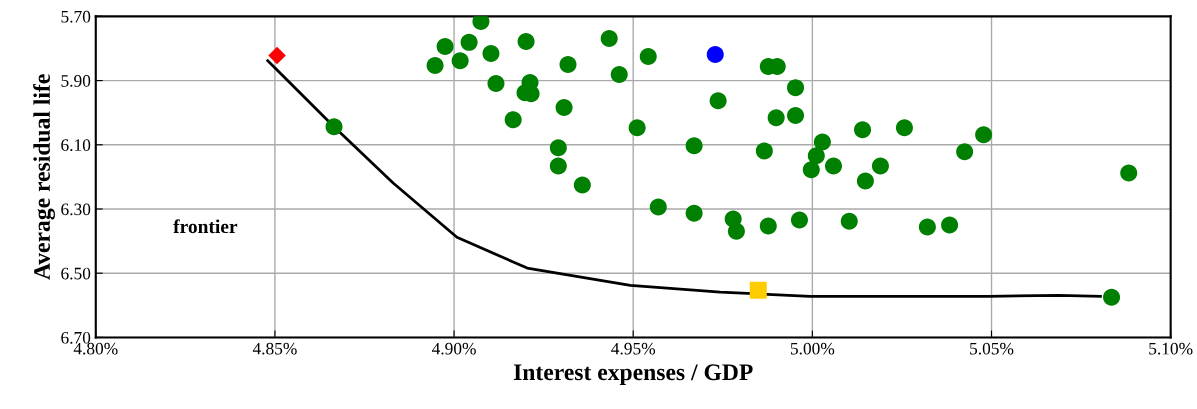  Describe the element at coordinates (76, 337) in the screenshot. I see `y-tick-label: 6.70` at that location.